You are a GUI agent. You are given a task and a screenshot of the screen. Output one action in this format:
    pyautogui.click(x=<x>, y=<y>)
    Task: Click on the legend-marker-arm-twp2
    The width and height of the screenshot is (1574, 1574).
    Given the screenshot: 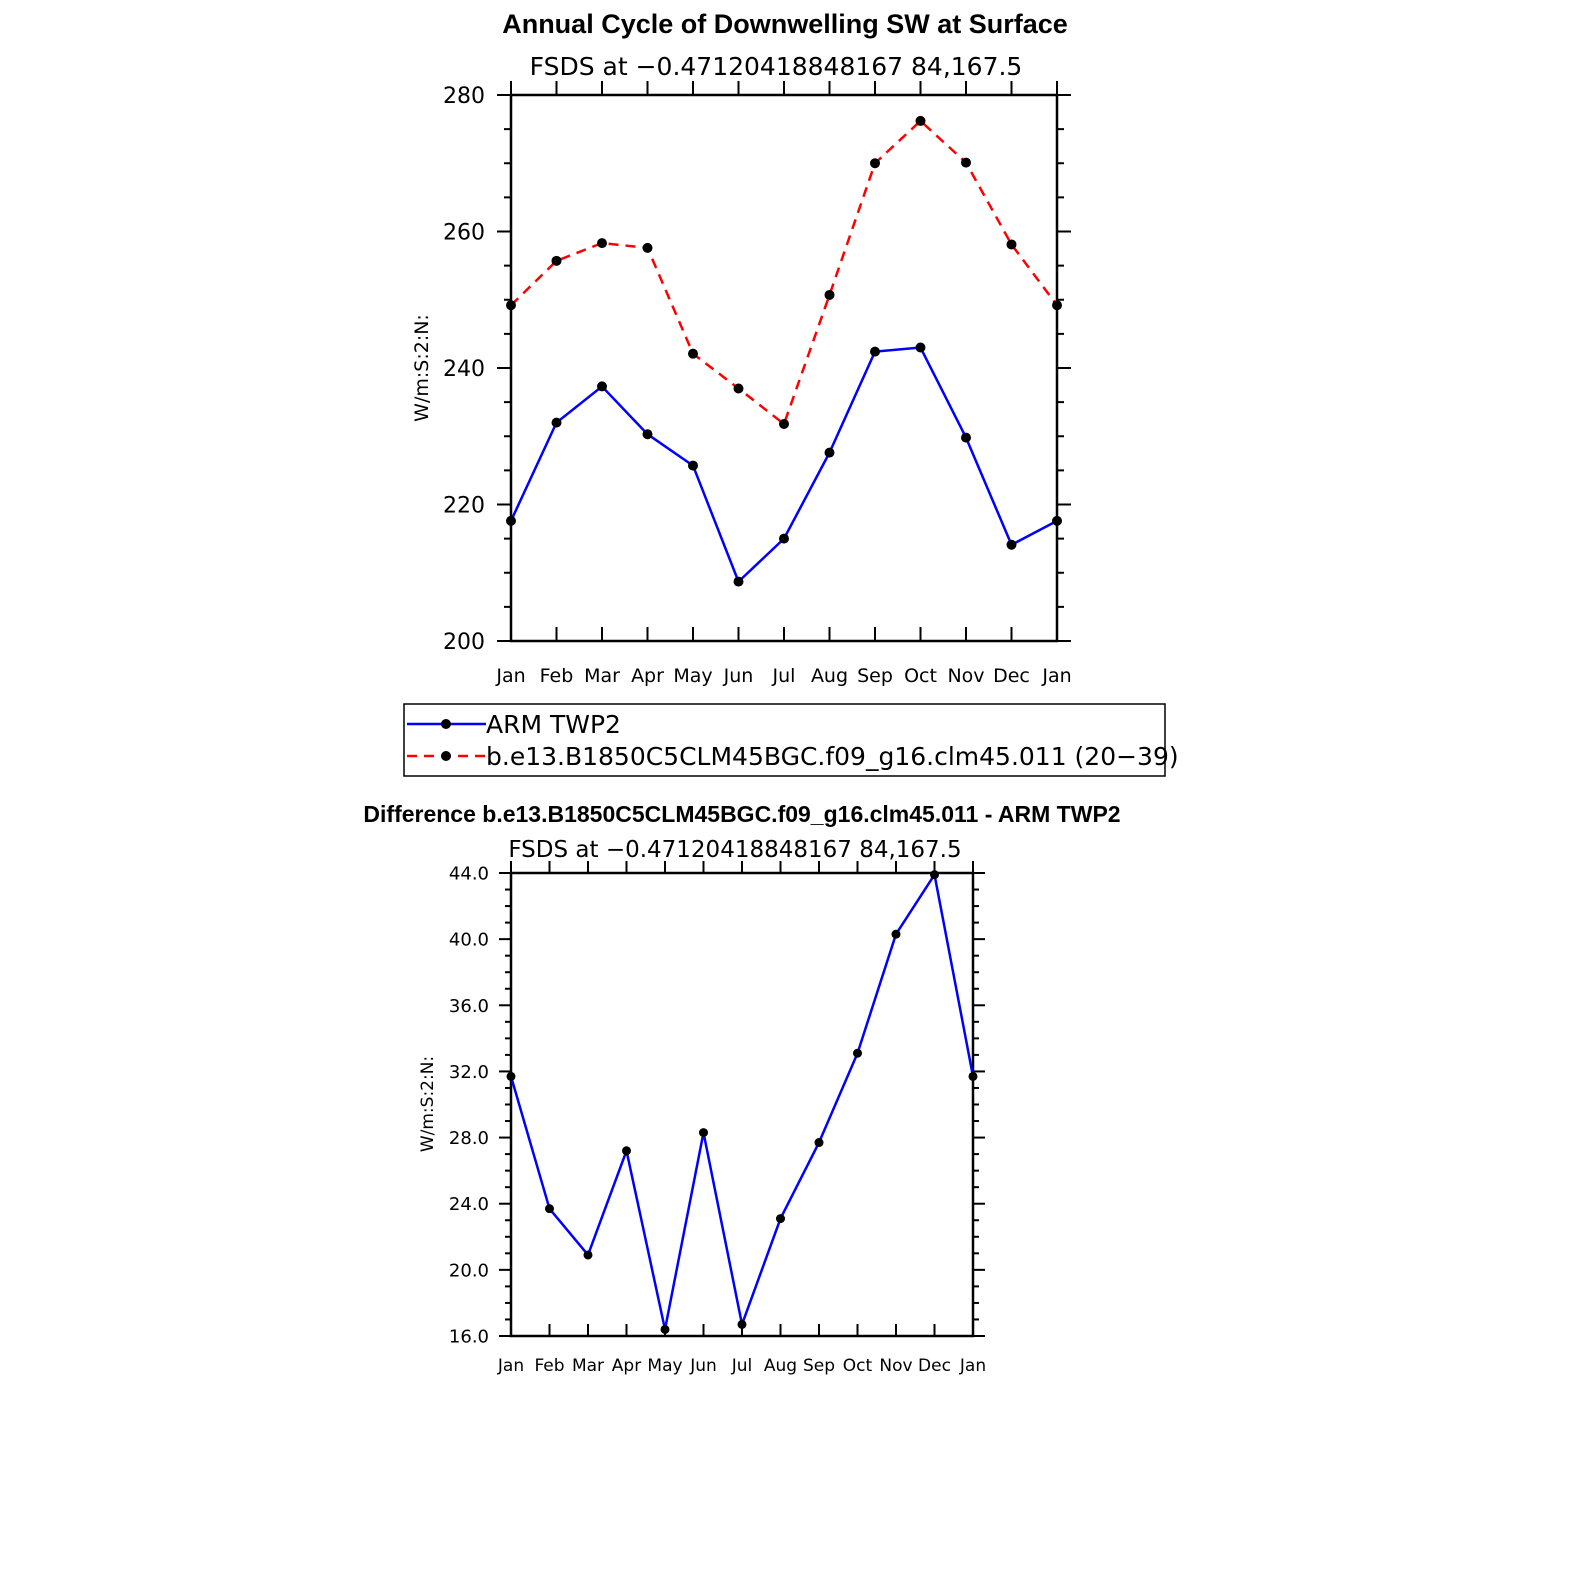 What is the action you would take?
    pyautogui.click(x=446, y=724)
    